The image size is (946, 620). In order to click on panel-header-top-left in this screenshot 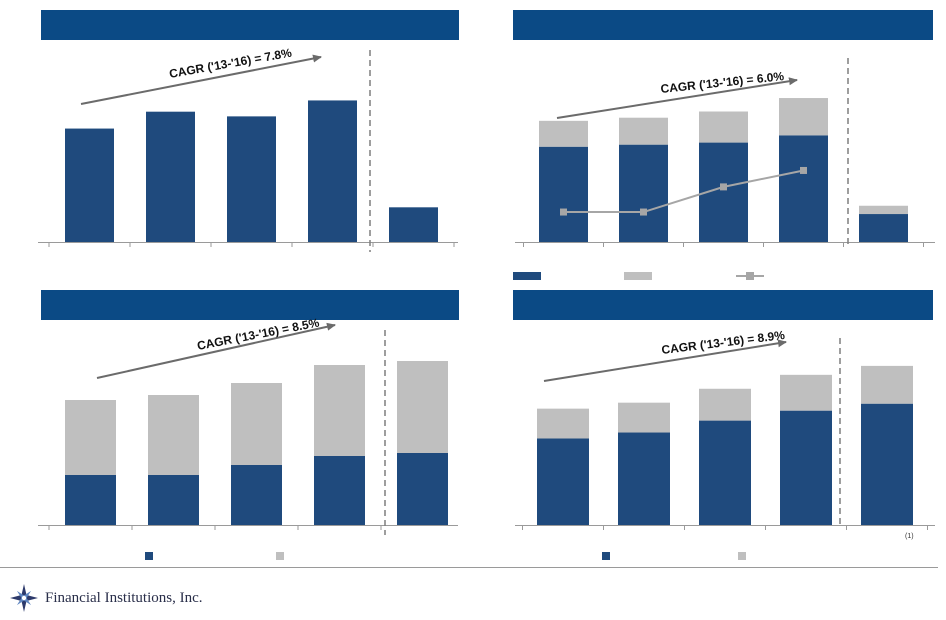, I will do `click(250, 25)`.